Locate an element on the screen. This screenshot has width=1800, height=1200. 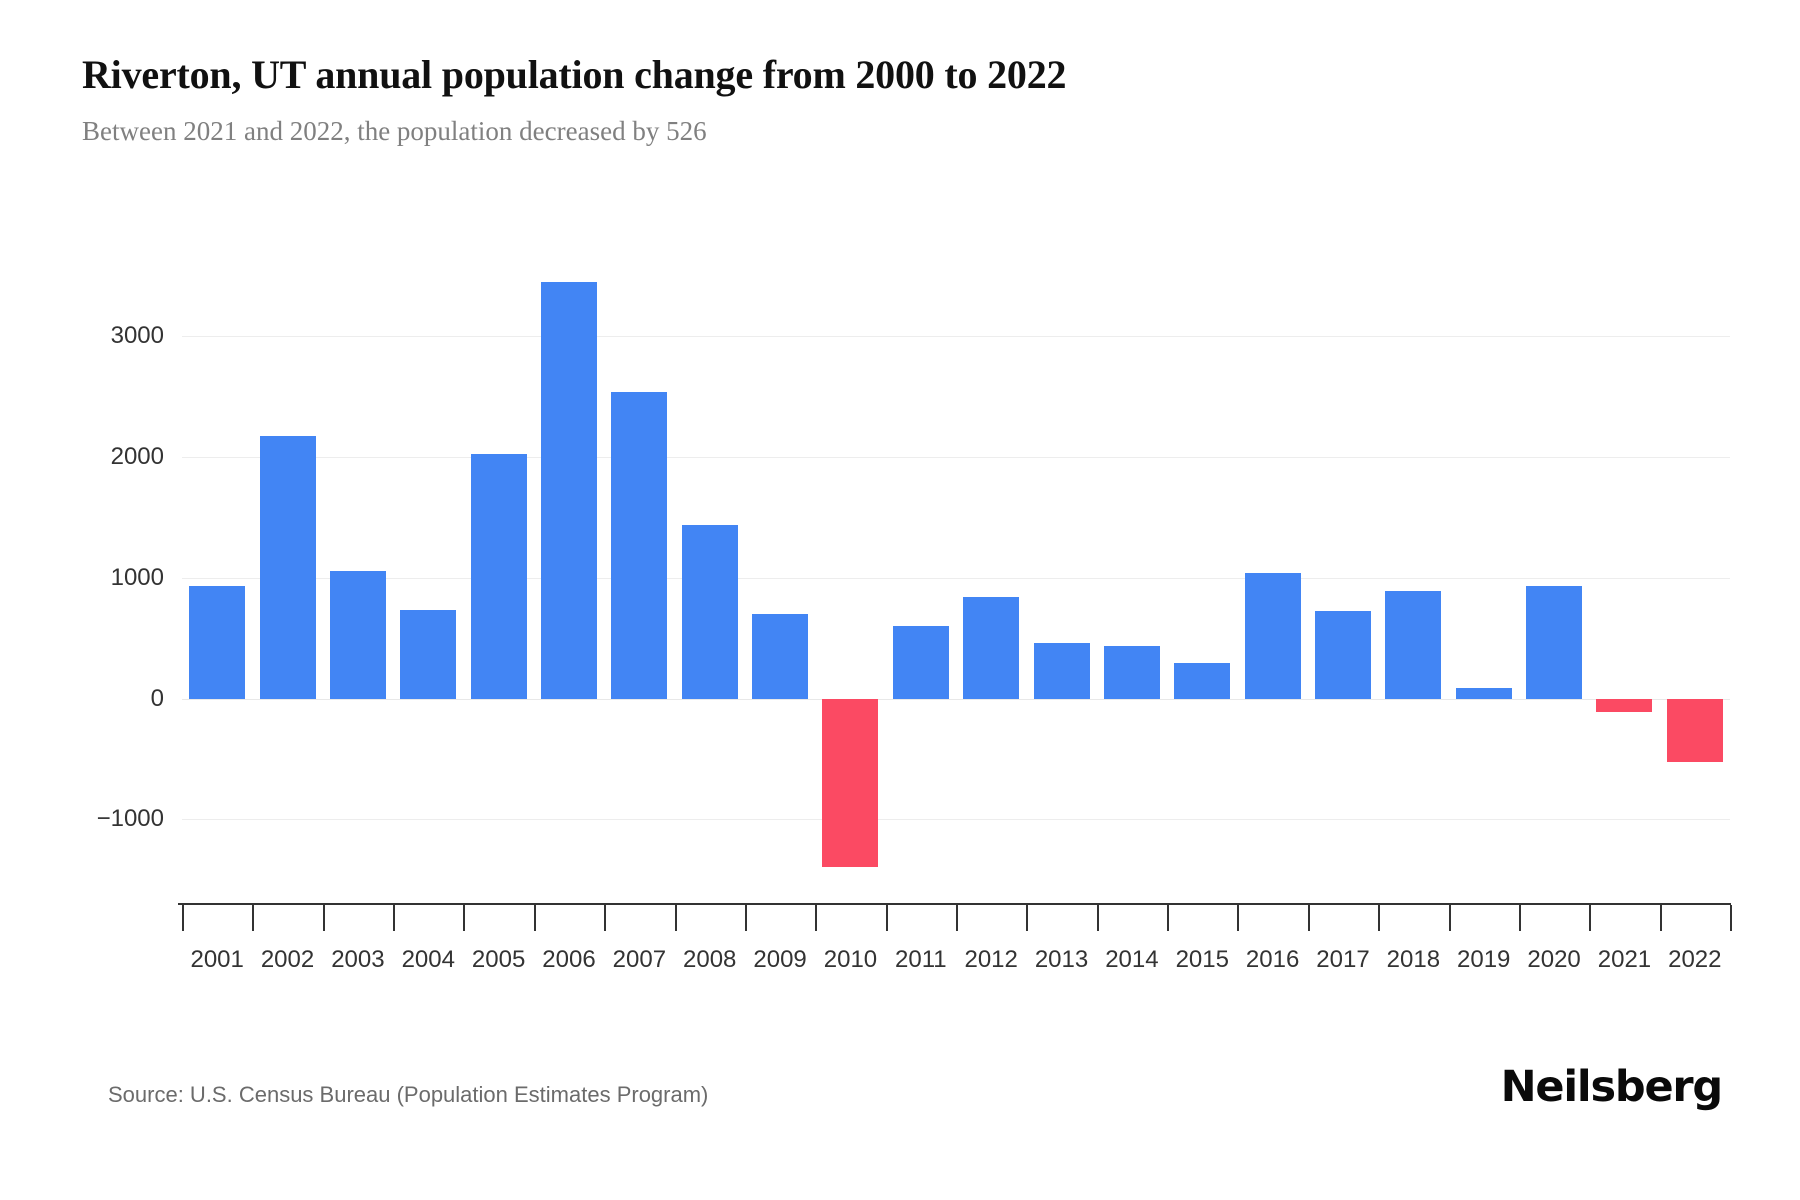
x-axis-tick-label-2001: 2001 is located at coordinates (217, 959).